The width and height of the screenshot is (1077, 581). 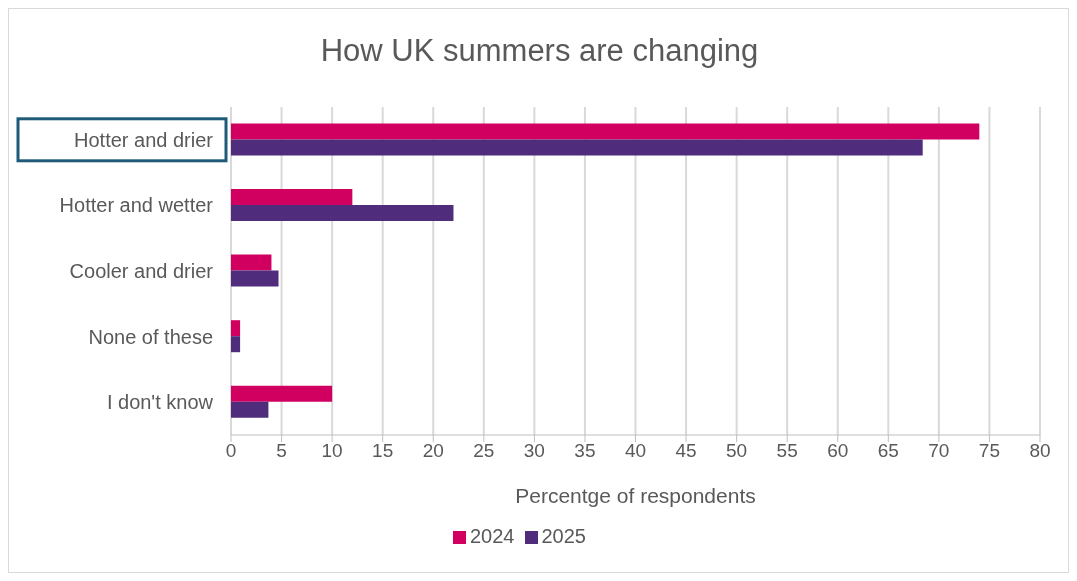 What do you see at coordinates (332, 451) in the screenshot?
I see `x-tick-label: 10` at bounding box center [332, 451].